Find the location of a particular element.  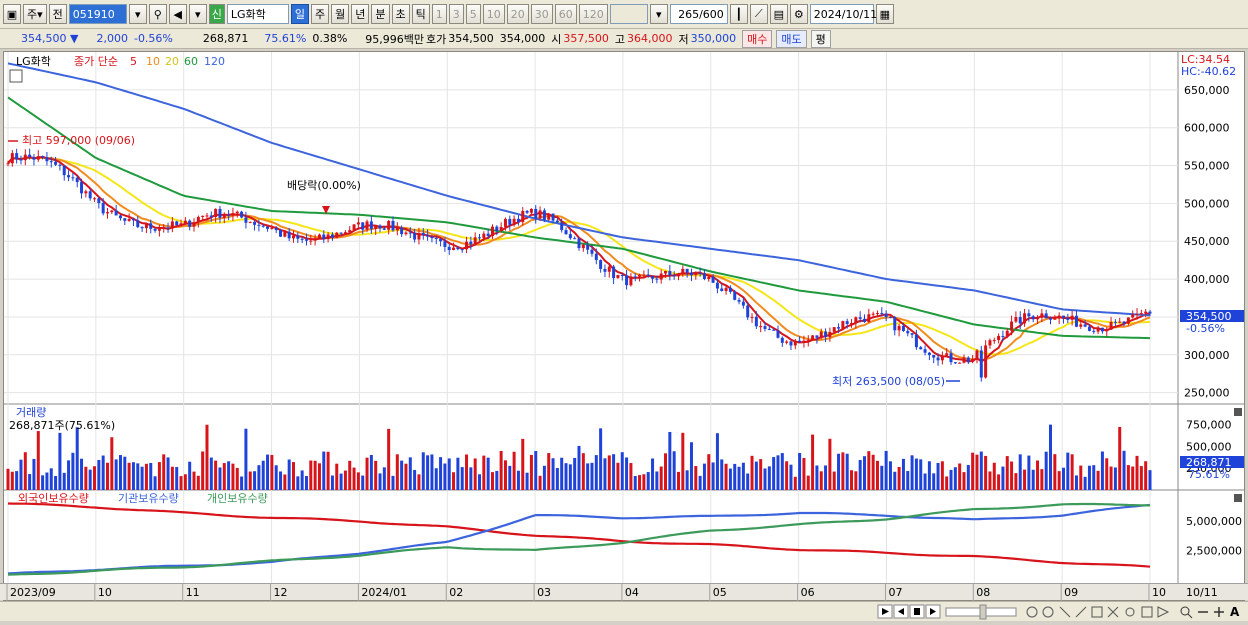

period-minute: 분 is located at coordinates (380, 14).